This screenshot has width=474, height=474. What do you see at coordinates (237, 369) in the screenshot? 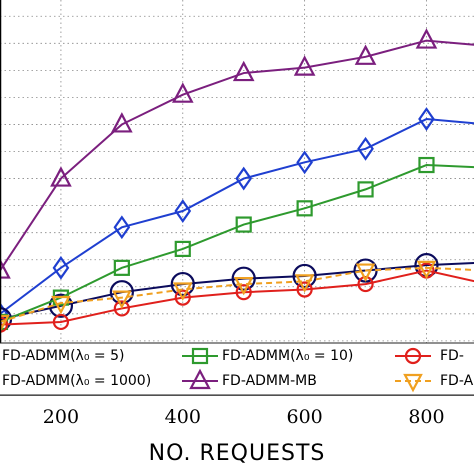
I see `legend-box` at bounding box center [237, 369].